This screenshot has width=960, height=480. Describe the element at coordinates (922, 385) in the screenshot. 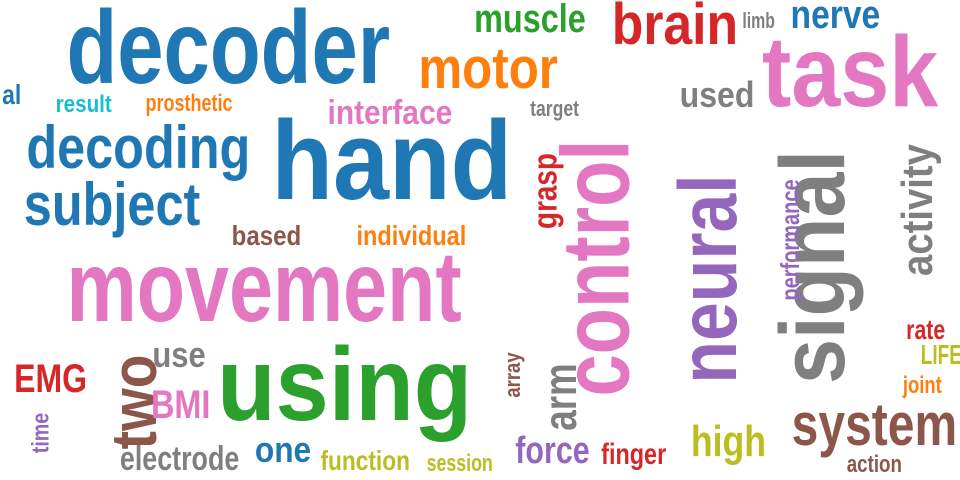

I see `word-joint: joint` at that location.